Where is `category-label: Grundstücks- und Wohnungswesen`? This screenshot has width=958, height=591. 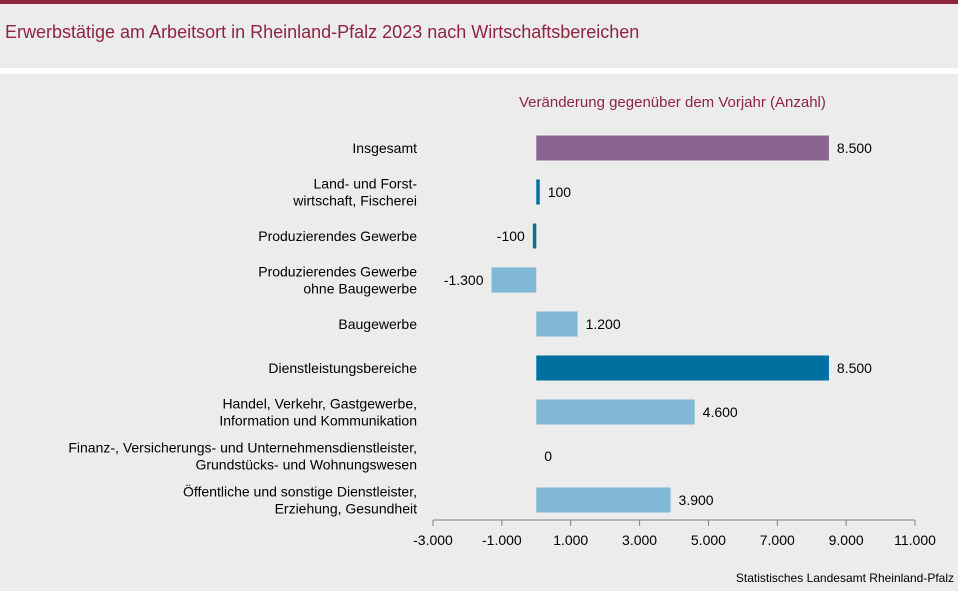 category-label: Grundstücks- und Wohnungswesen is located at coordinates (306, 465).